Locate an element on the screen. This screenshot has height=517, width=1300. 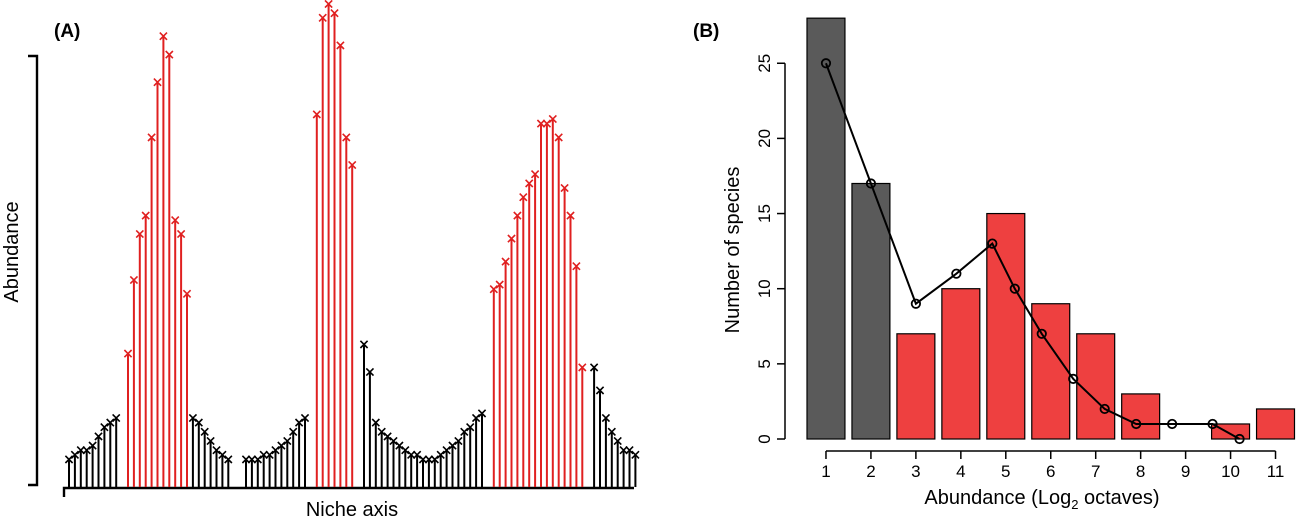
x-tick-label: 2 is located at coordinates (870, 471).